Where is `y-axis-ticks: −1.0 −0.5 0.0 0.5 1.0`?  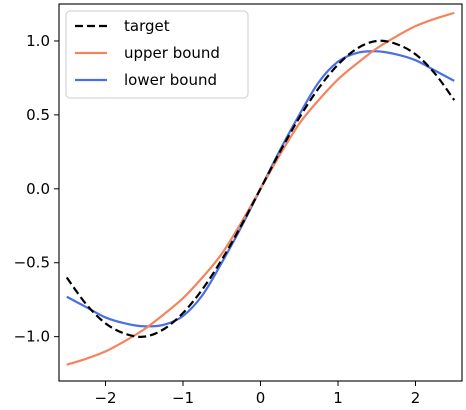 y-axis-ticks: −1.0 −0.5 0.0 0.5 1.0 is located at coordinates (36, 189).